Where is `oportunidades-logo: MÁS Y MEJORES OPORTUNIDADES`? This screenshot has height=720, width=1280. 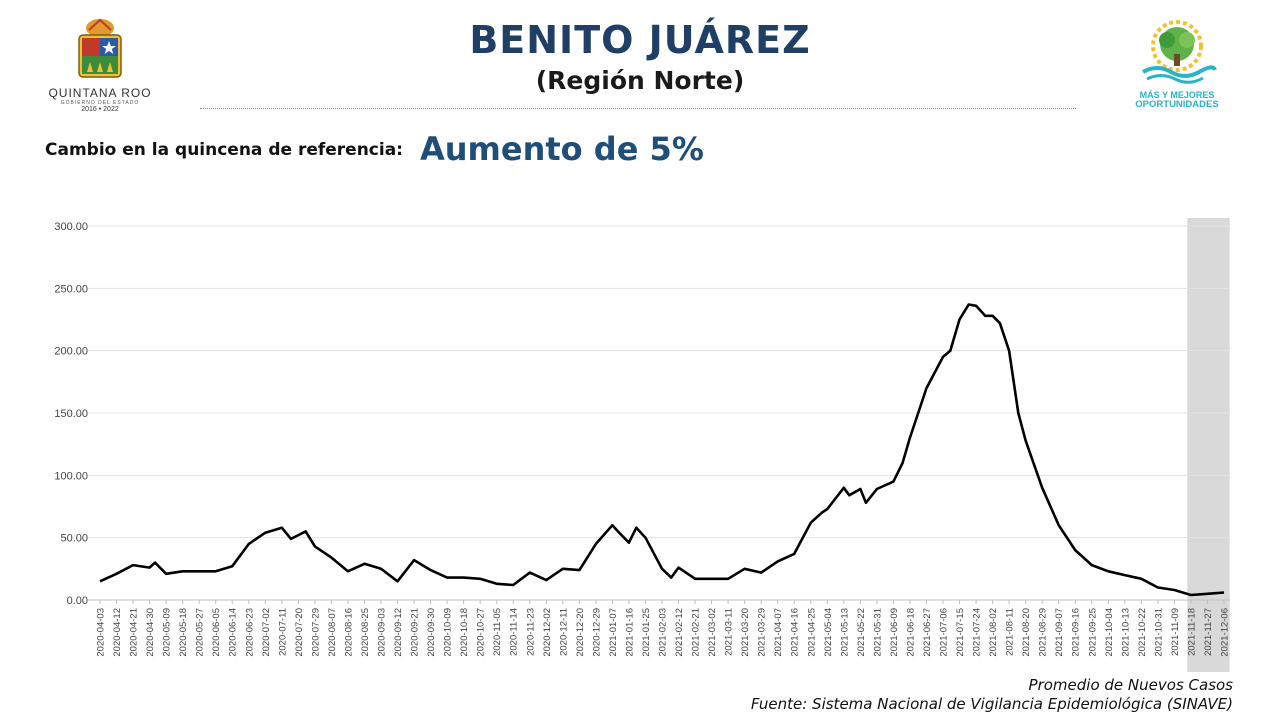
oportunidades-logo: MÁS Y MEJORES OPORTUNIDADES is located at coordinates (1177, 67).